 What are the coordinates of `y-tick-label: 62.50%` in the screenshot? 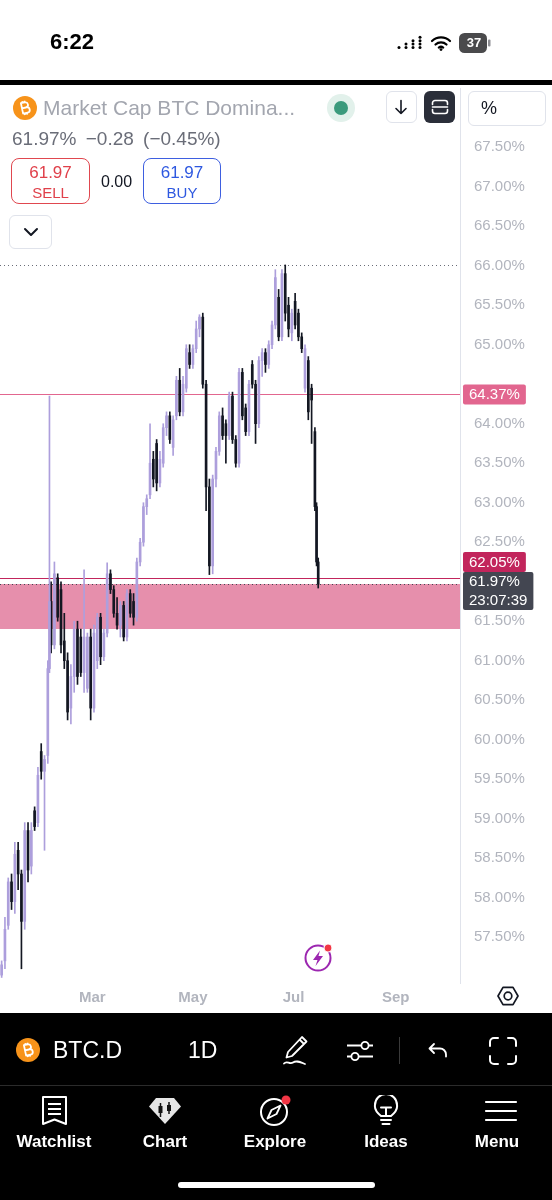 It's located at (499, 541).